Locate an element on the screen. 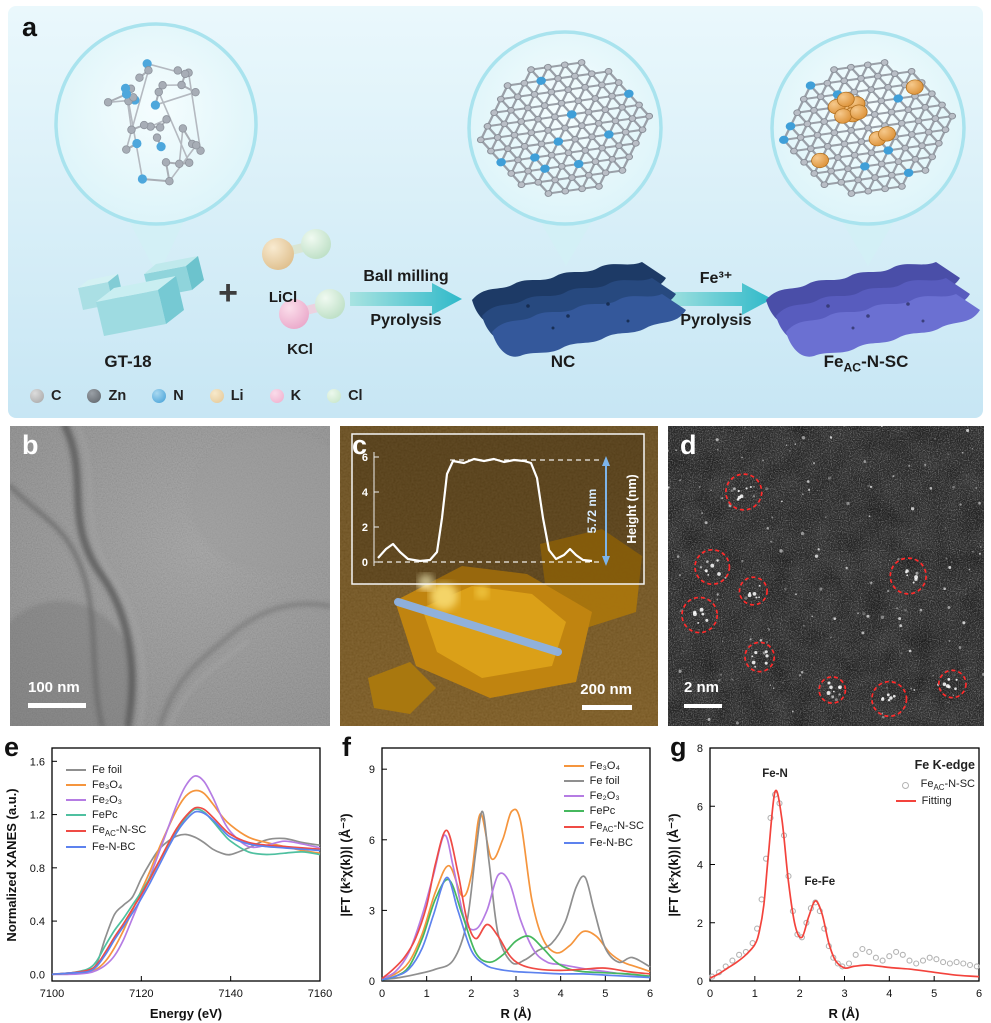 Image resolution: width=991 pixels, height=1023 pixels. pyrolysis-label-2: Pyrolysis is located at coordinates (716, 320).